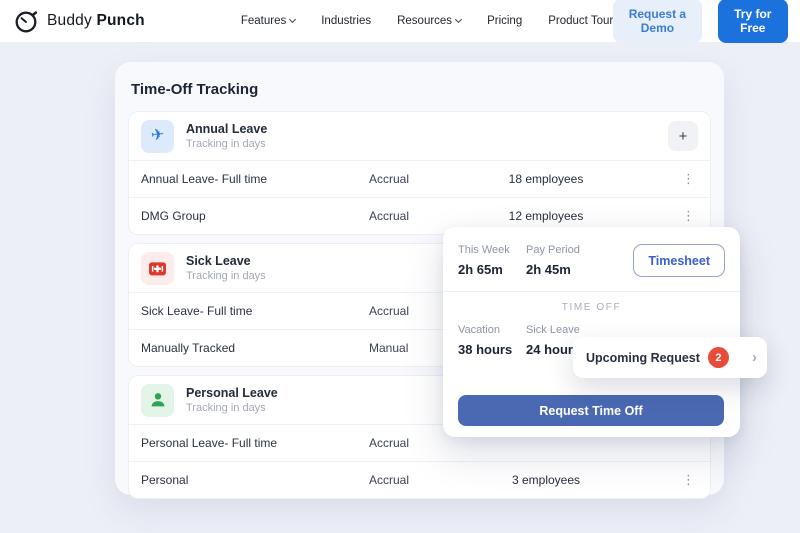 The height and width of the screenshot is (533, 800). Describe the element at coordinates (419, 347) in the screenshot. I see `table-row: Manually Tracked Manual` at that location.